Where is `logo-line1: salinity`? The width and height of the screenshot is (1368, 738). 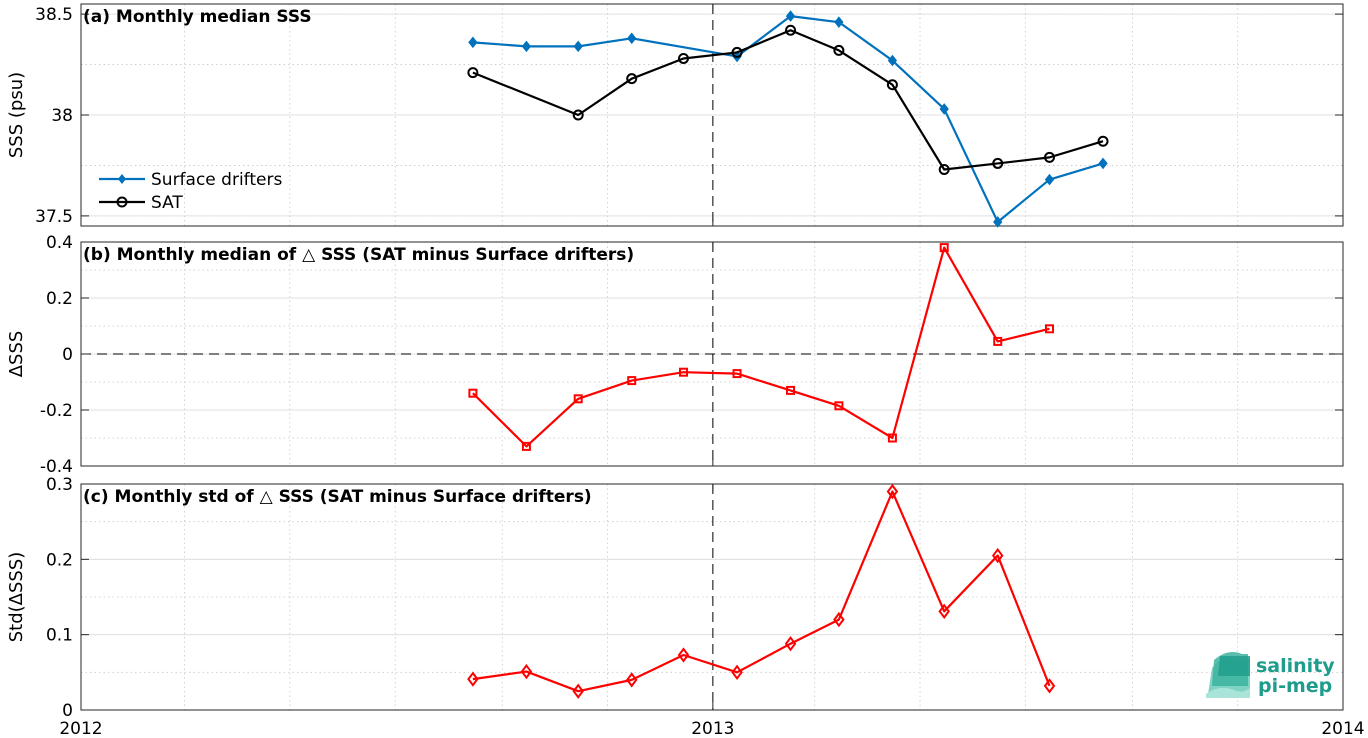
logo-line1: salinity is located at coordinates (1295, 666).